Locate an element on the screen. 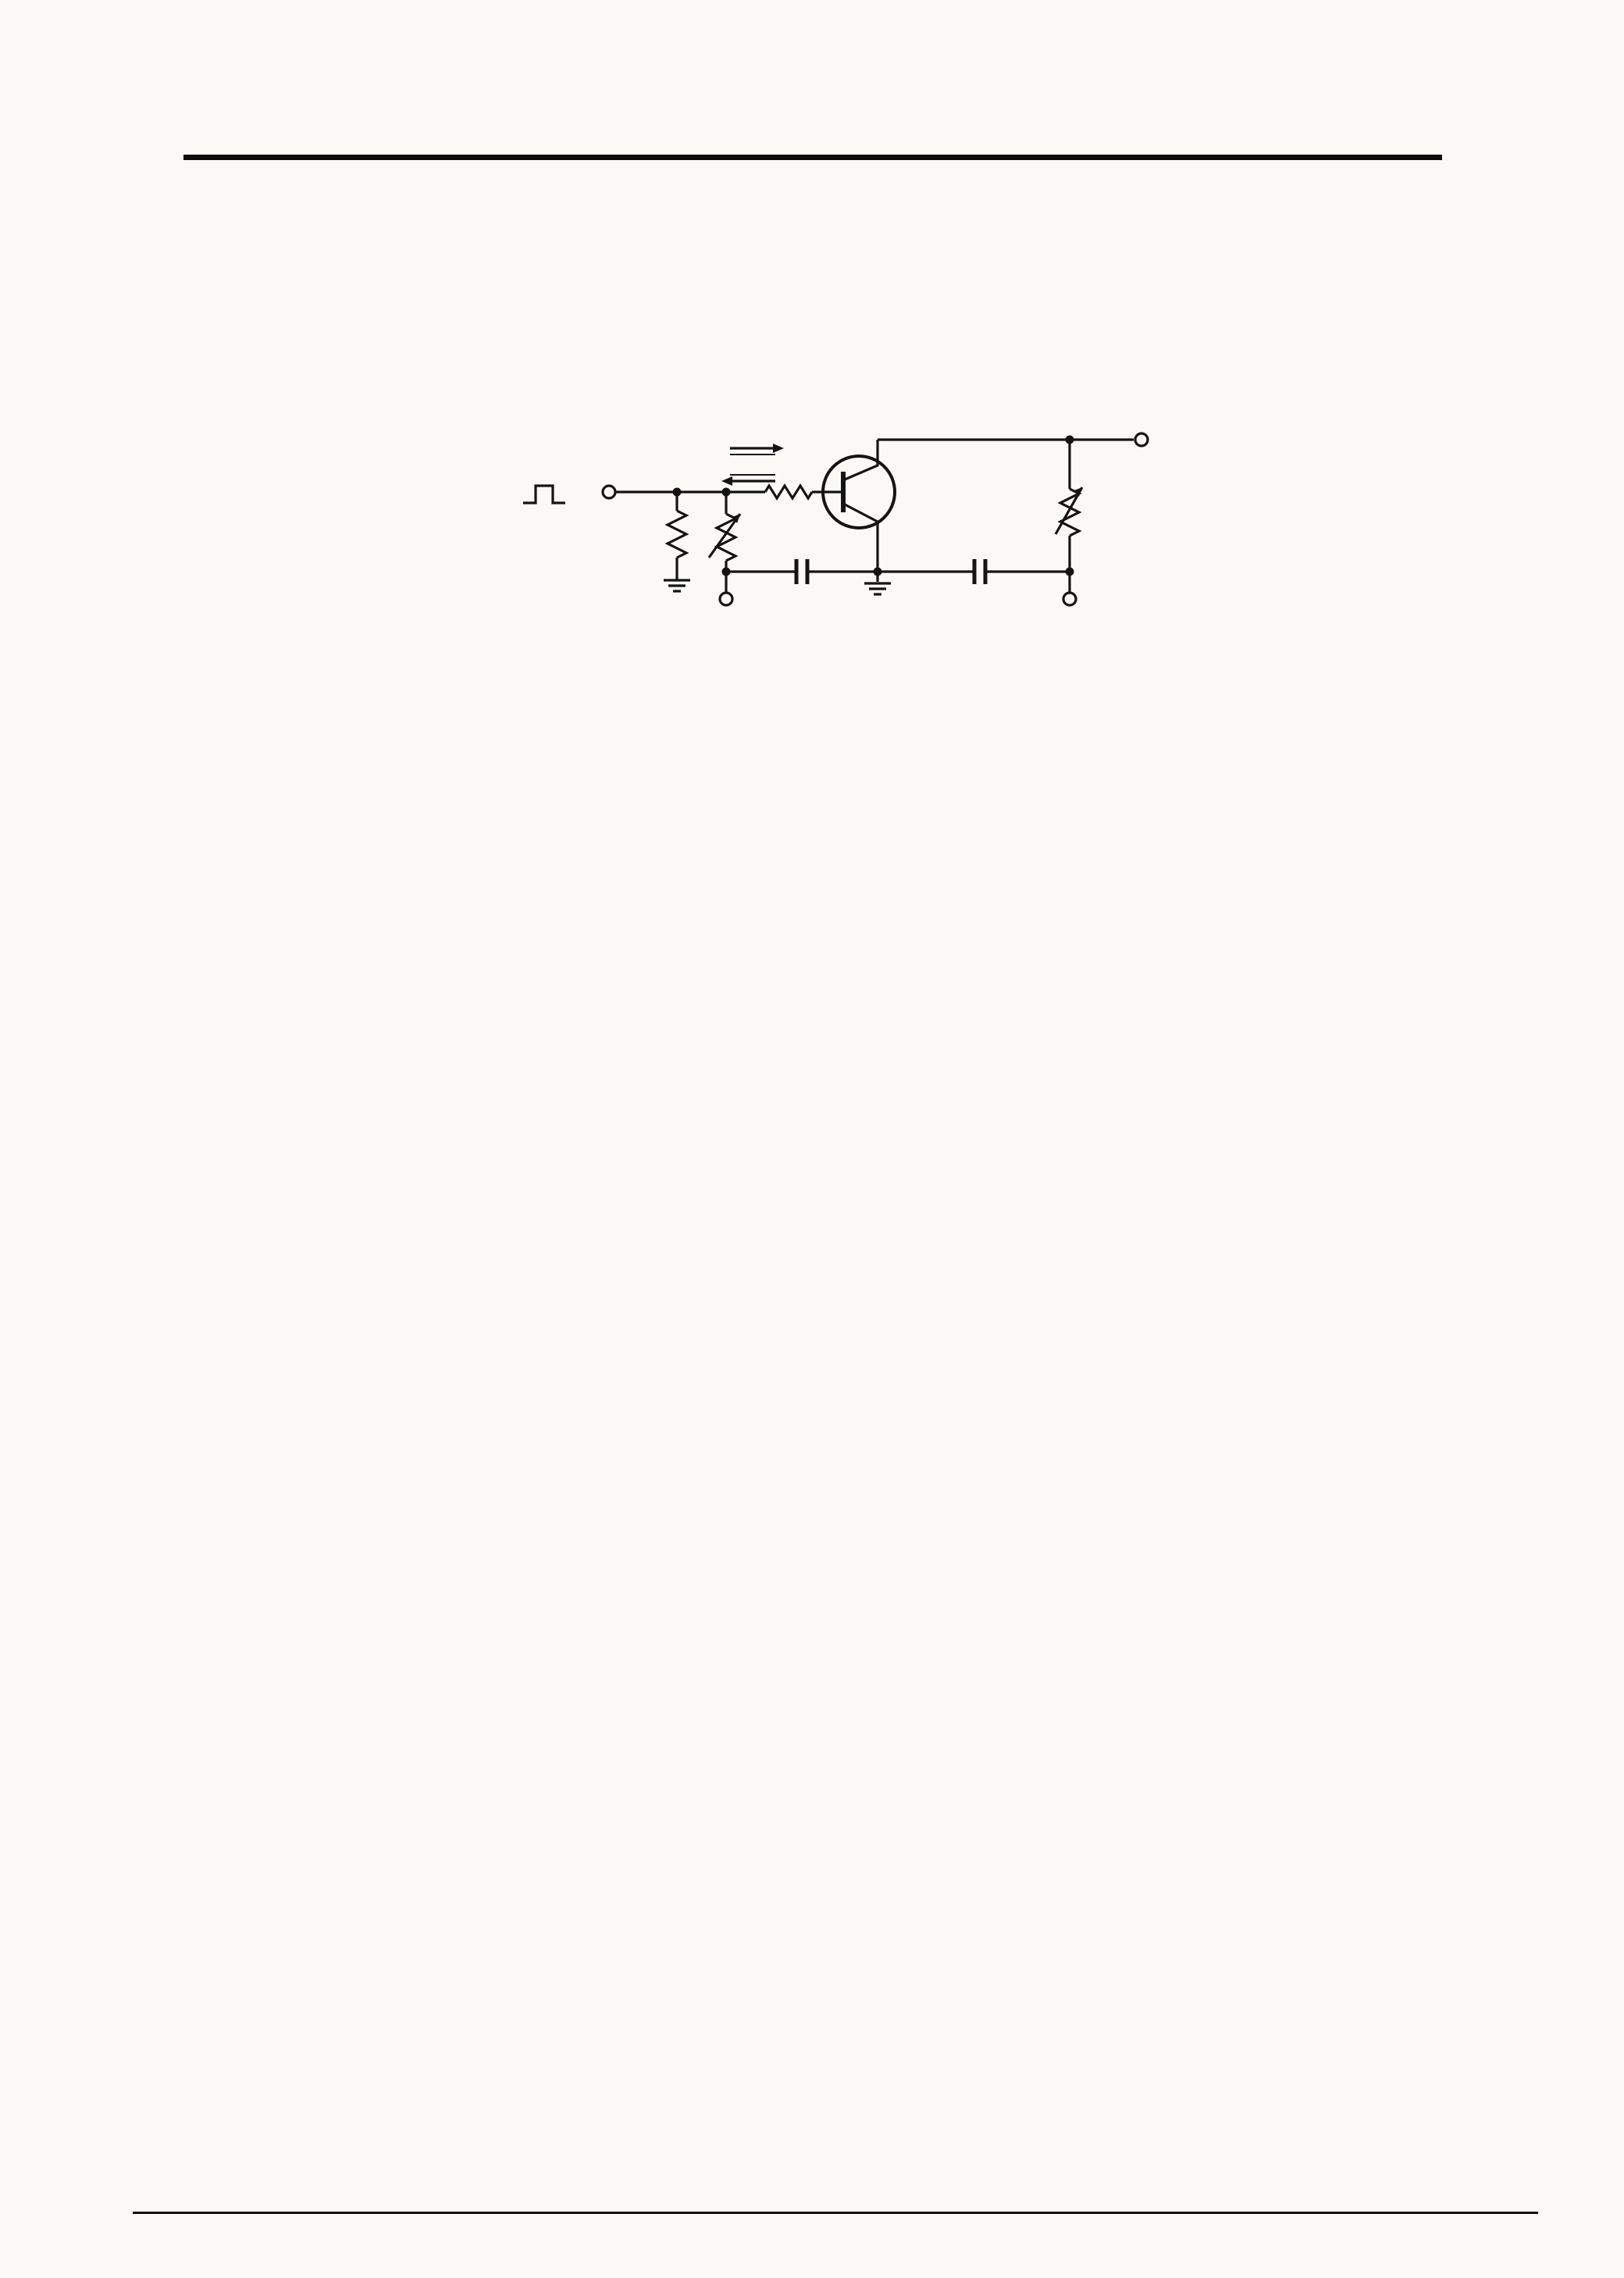  chart-ic-vce is located at coordinates (532, 918).